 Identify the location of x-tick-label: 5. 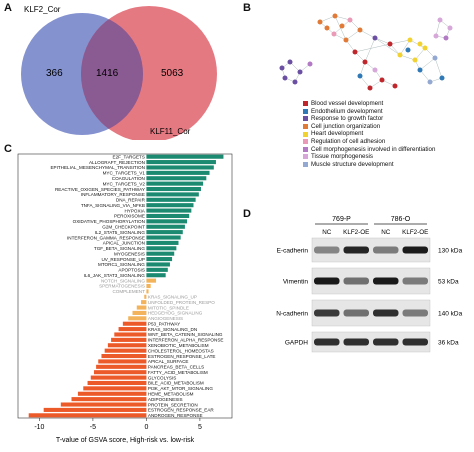
(200, 427).